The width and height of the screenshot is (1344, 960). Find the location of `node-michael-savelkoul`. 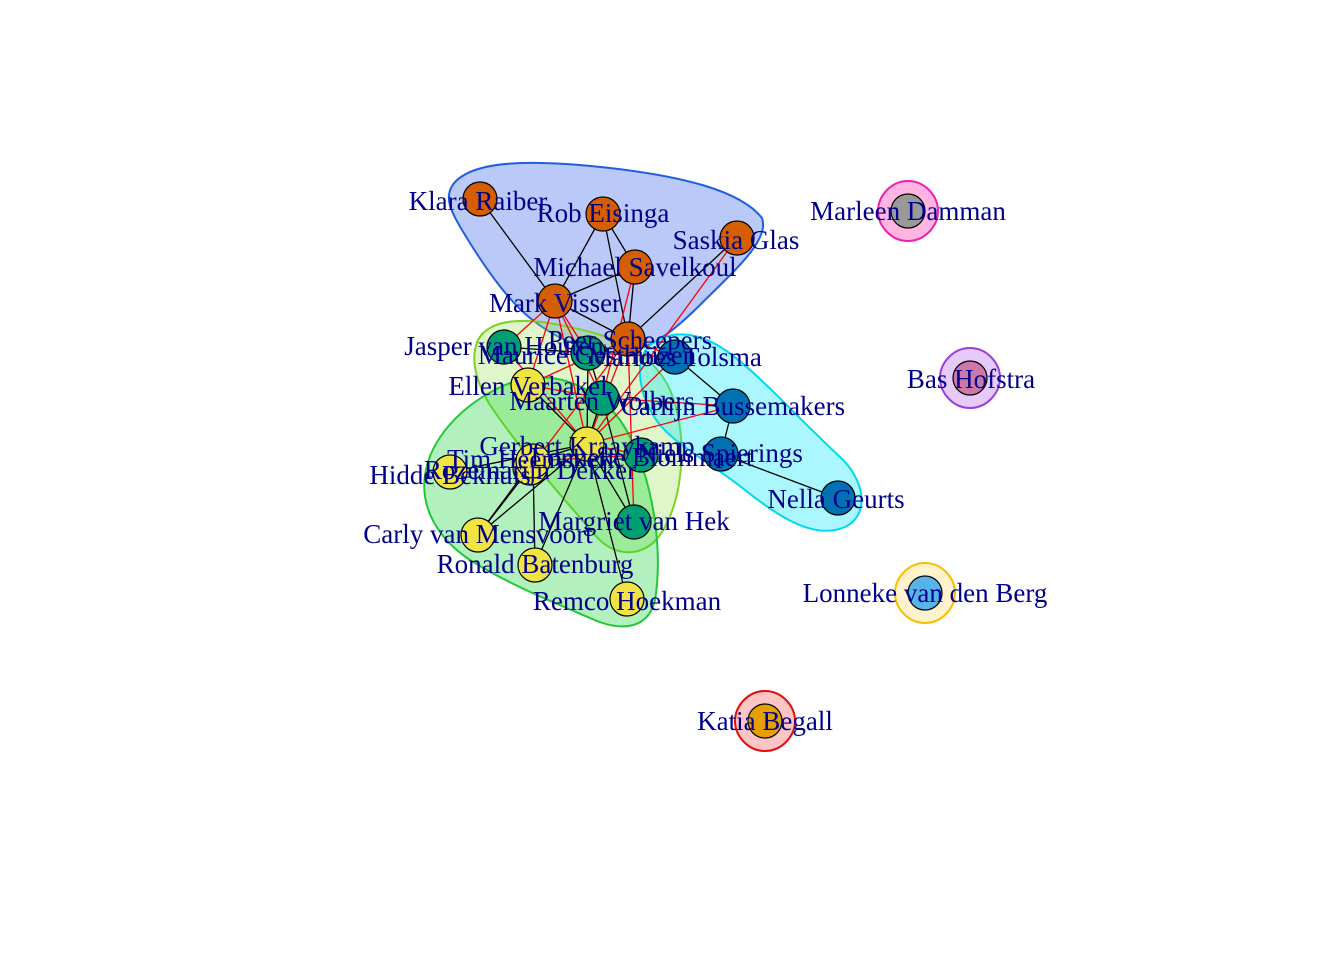

node-michael-savelkoul is located at coordinates (635, 267).